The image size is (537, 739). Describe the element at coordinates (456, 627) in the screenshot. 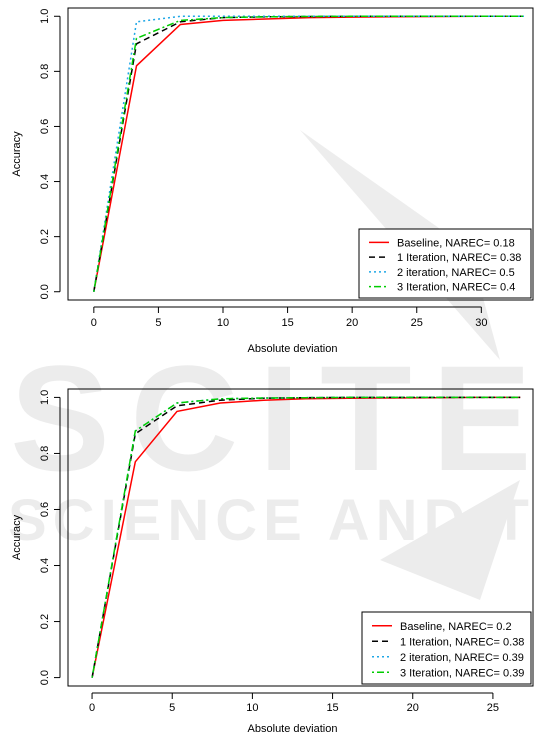

I see `legend-entry: Baseline, NAREC= 0.2` at that location.